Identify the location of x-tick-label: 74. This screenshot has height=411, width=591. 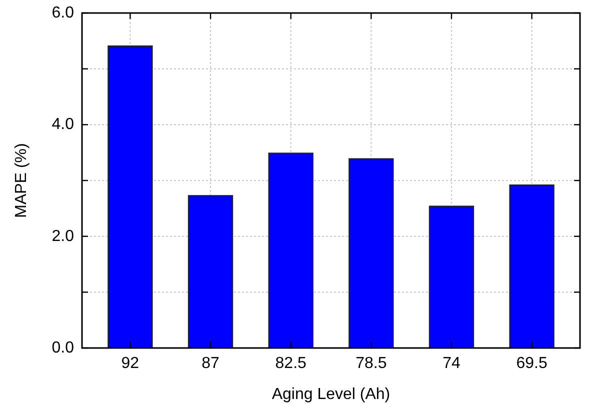
(451, 363).